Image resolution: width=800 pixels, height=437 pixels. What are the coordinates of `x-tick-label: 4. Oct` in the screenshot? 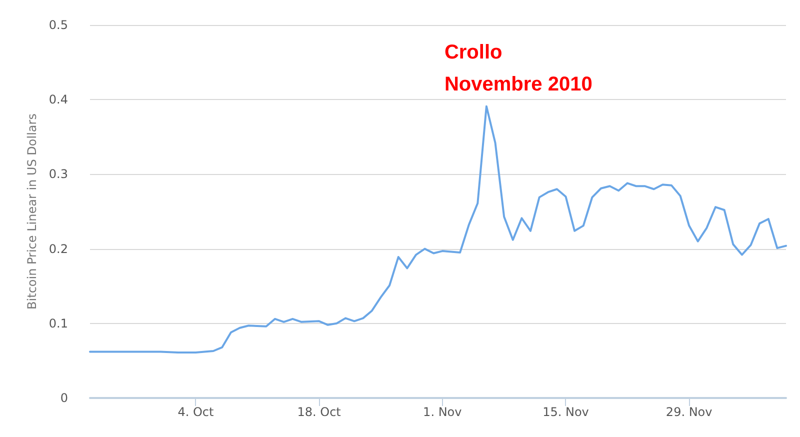 It's located at (196, 412).